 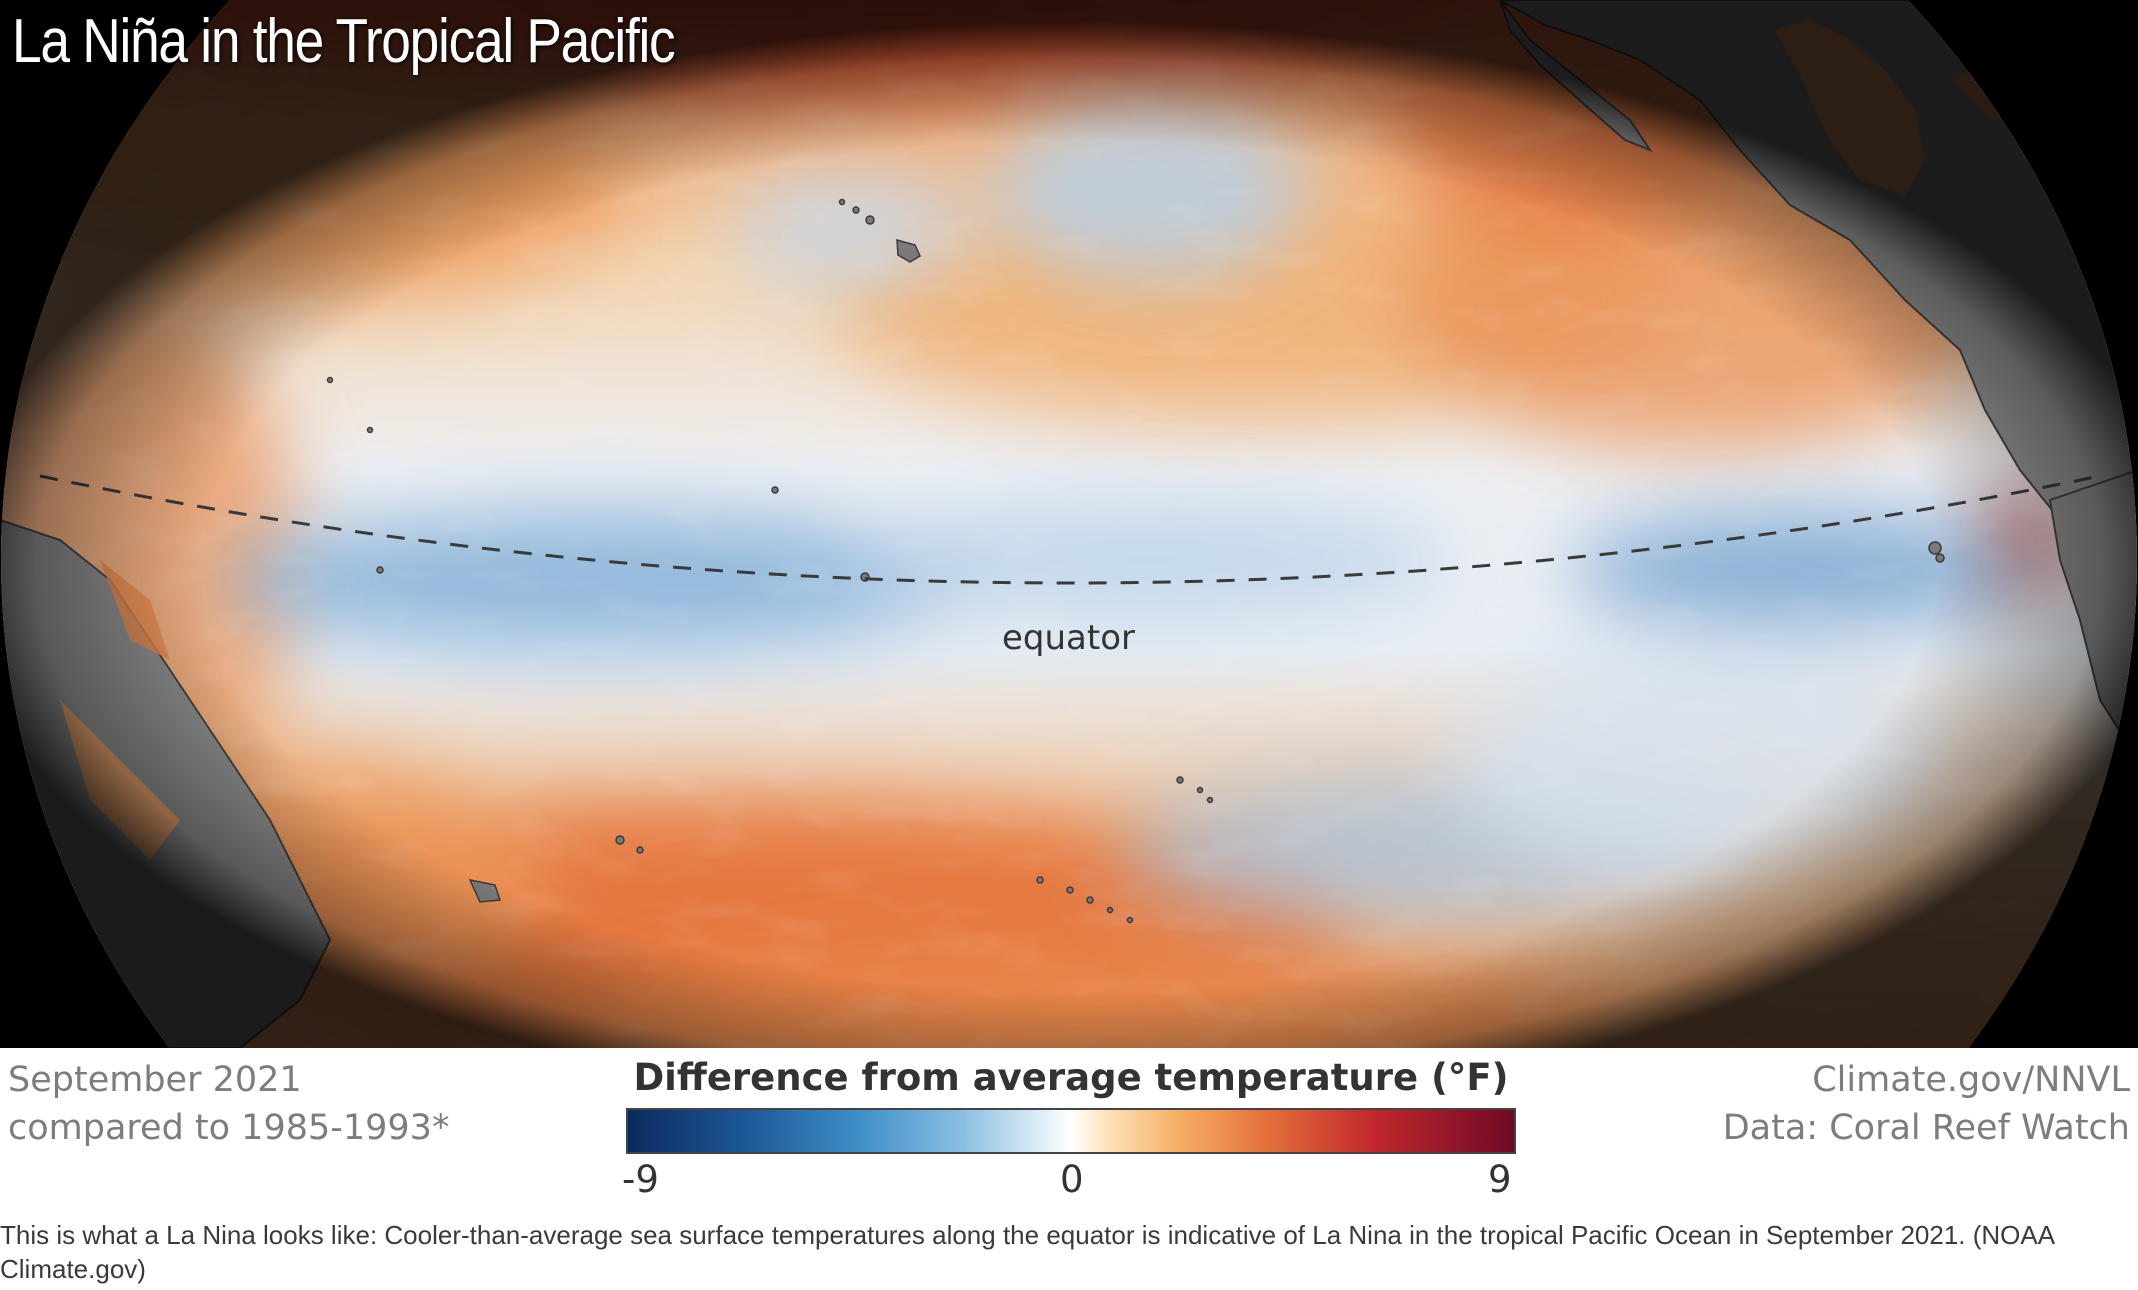 What do you see at coordinates (1971, 1080) in the screenshot?
I see `credit-label: Climate.gov/NNVL` at bounding box center [1971, 1080].